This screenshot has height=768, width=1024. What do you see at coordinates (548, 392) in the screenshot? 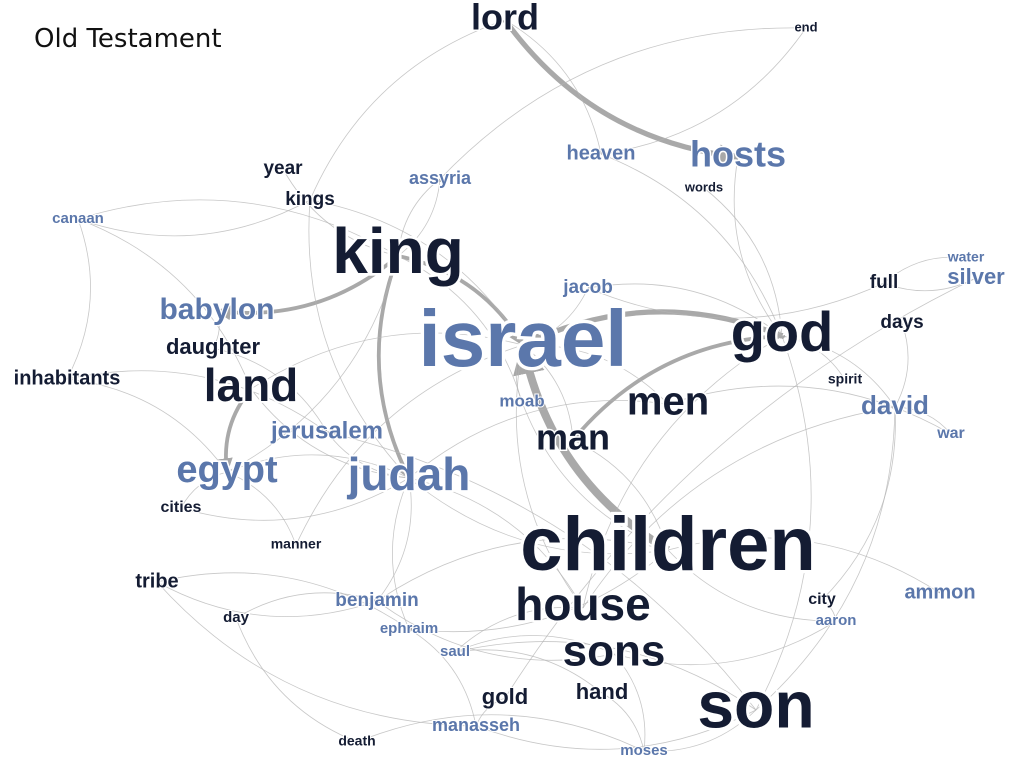
I see `edge-man-israel` at bounding box center [548, 392].